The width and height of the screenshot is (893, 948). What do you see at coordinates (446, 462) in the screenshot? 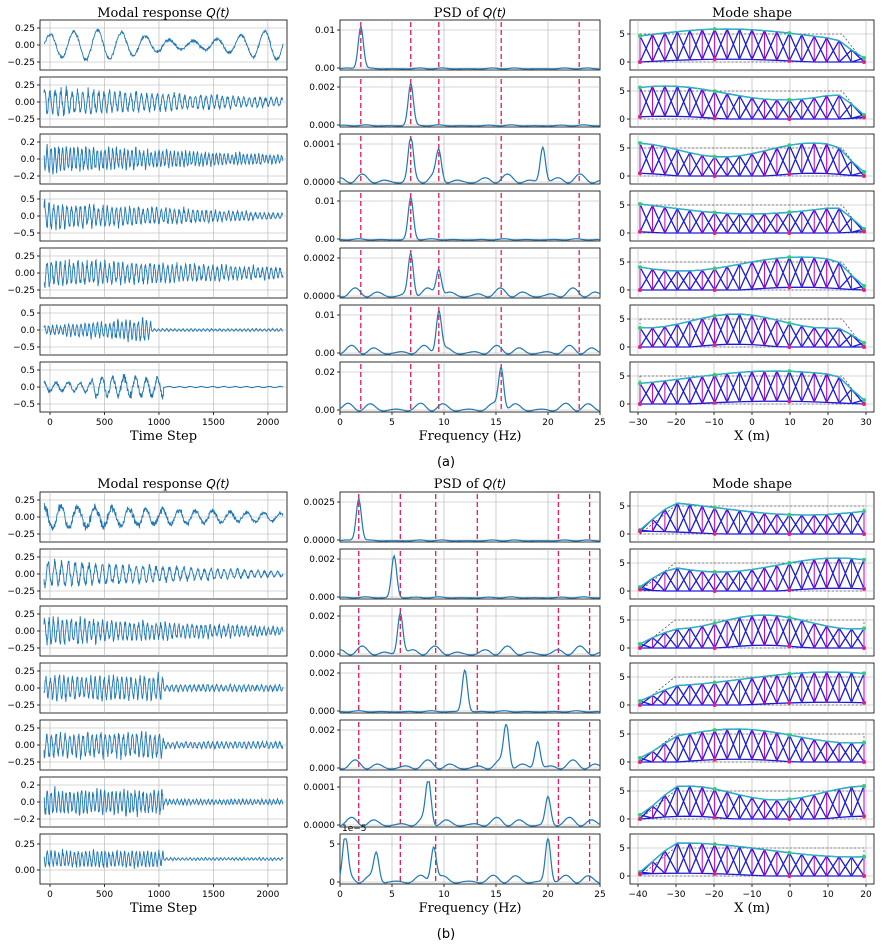
I see `panel-caption: (a)` at bounding box center [446, 462].